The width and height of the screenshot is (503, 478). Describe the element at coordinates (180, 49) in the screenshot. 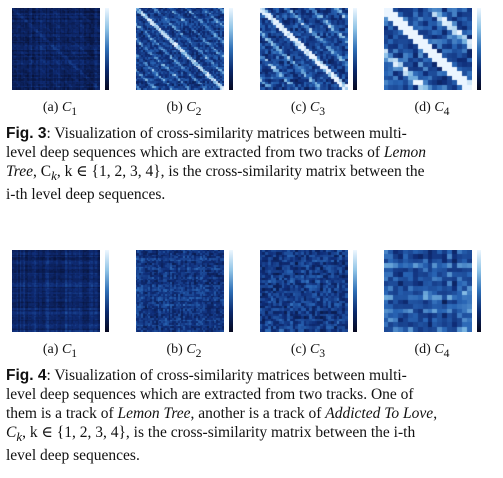

I see `fig3-heatmap-c2` at that location.